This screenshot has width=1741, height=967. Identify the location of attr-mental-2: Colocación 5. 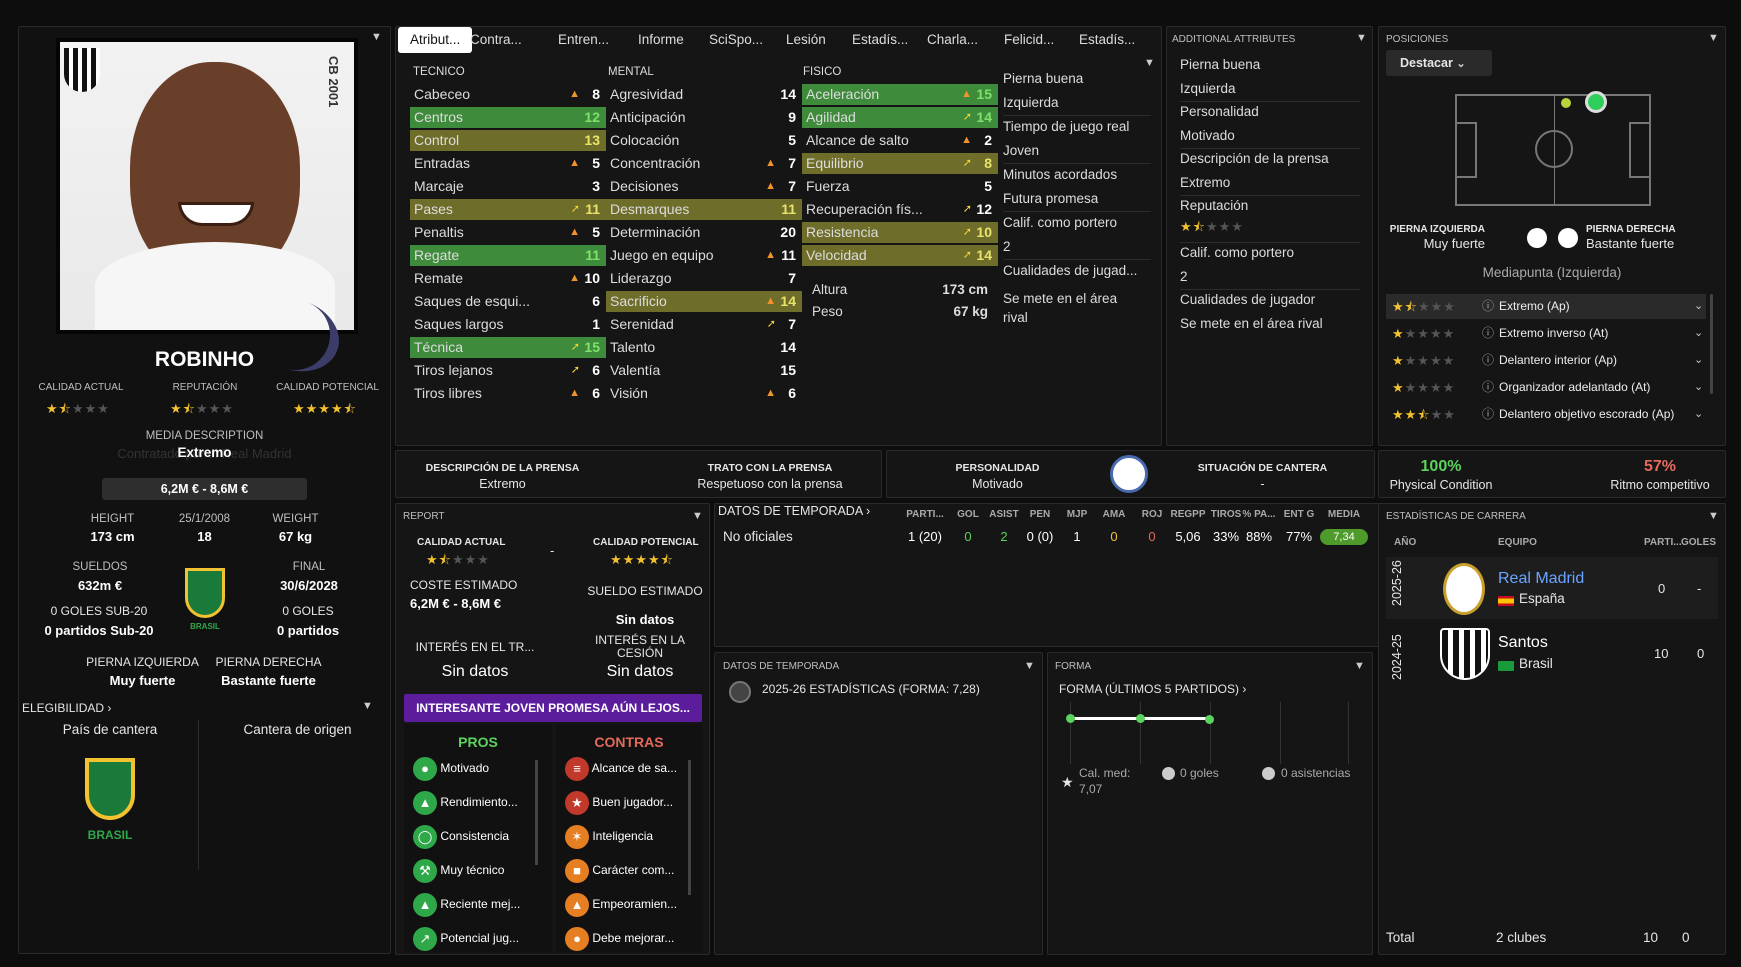
(703, 140).